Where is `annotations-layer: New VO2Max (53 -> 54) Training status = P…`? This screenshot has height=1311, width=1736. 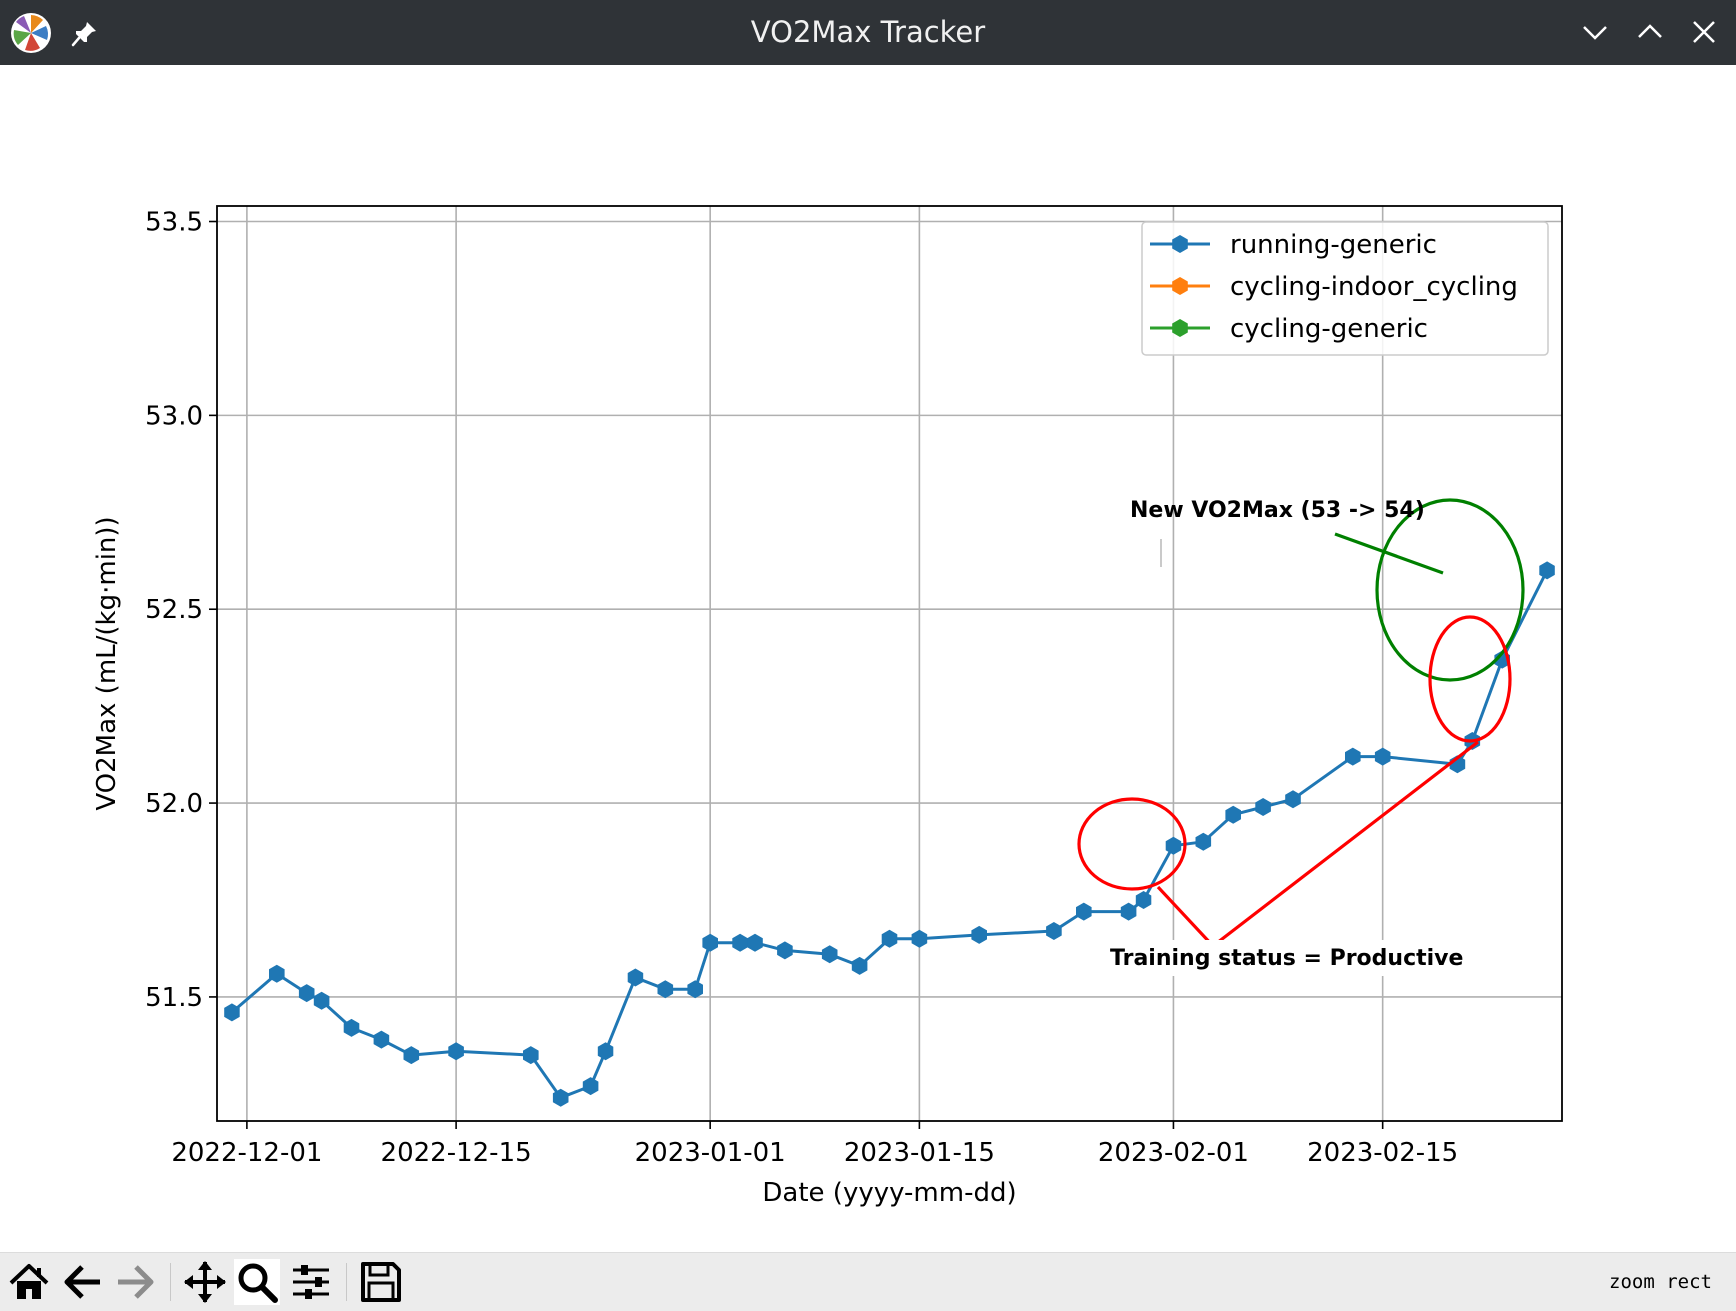 annotations-layer: New VO2Max (53 -> 54) Training status = P… is located at coordinates (1301, 737).